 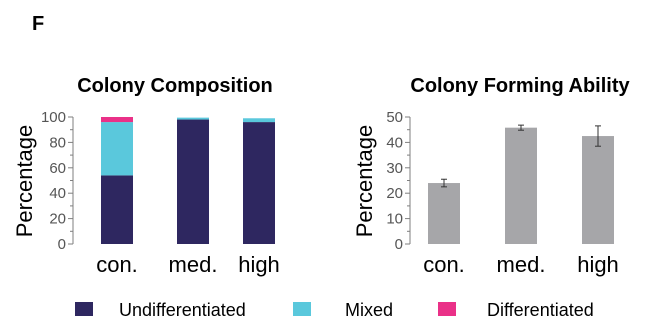 What do you see at coordinates (394, 168) in the screenshot?
I see `y-tick-label: 30` at bounding box center [394, 168].